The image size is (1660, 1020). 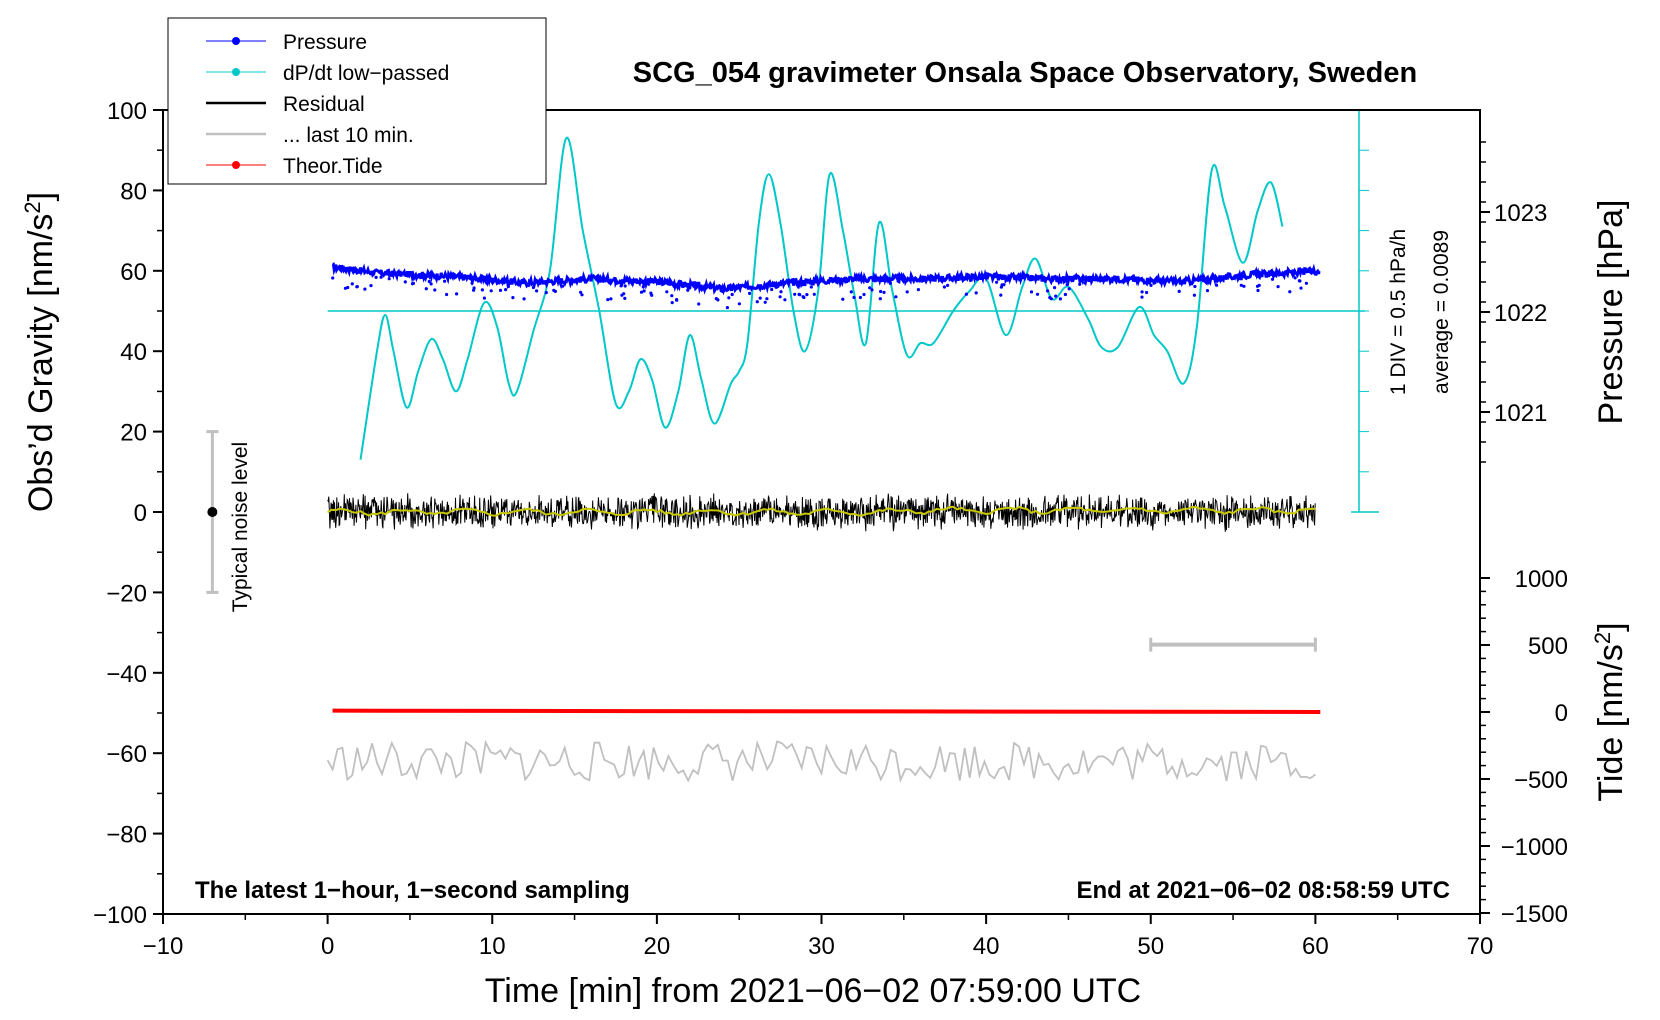 What do you see at coordinates (133, 352) in the screenshot?
I see `y-tick-label: 40` at bounding box center [133, 352].